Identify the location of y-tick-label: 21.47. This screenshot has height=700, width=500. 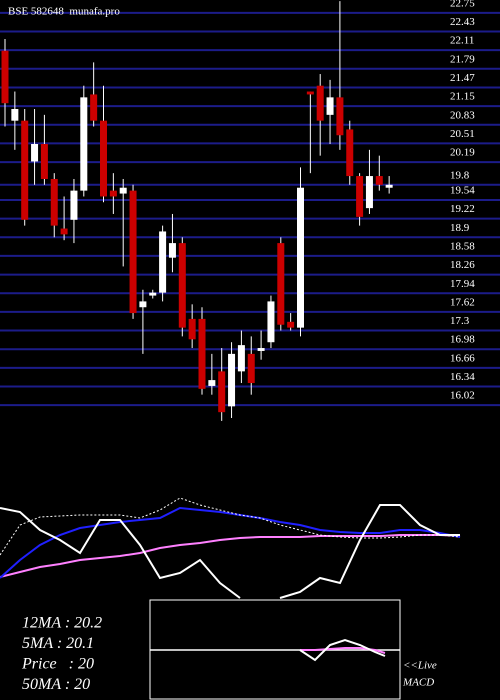
(462, 78).